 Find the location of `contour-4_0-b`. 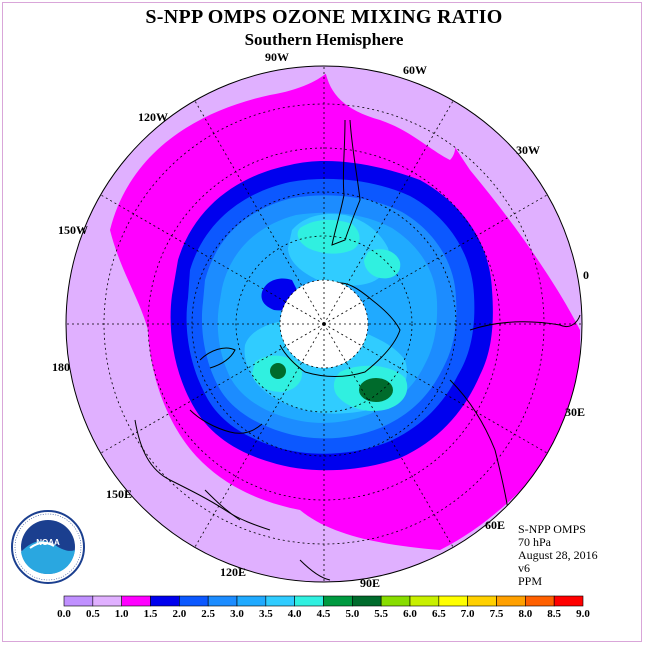

contour-4_0-b is located at coordinates (382, 264).